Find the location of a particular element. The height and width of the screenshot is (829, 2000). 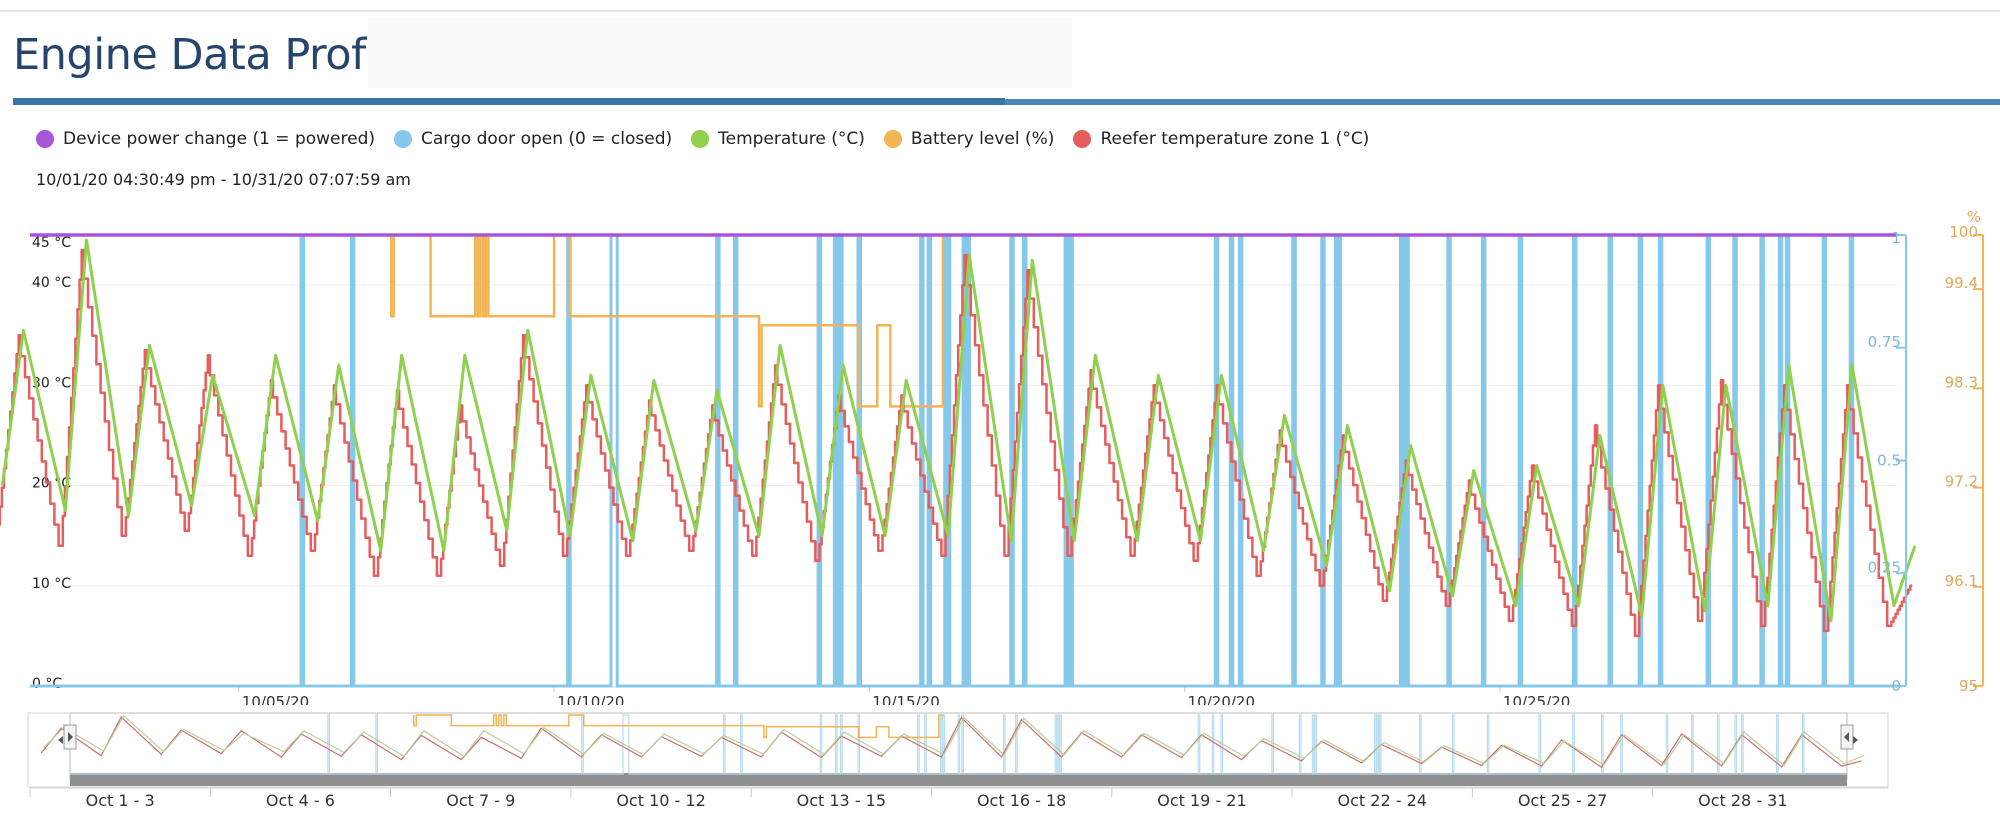

y-tick-label-temperature: 45 °C is located at coordinates (51, 243).